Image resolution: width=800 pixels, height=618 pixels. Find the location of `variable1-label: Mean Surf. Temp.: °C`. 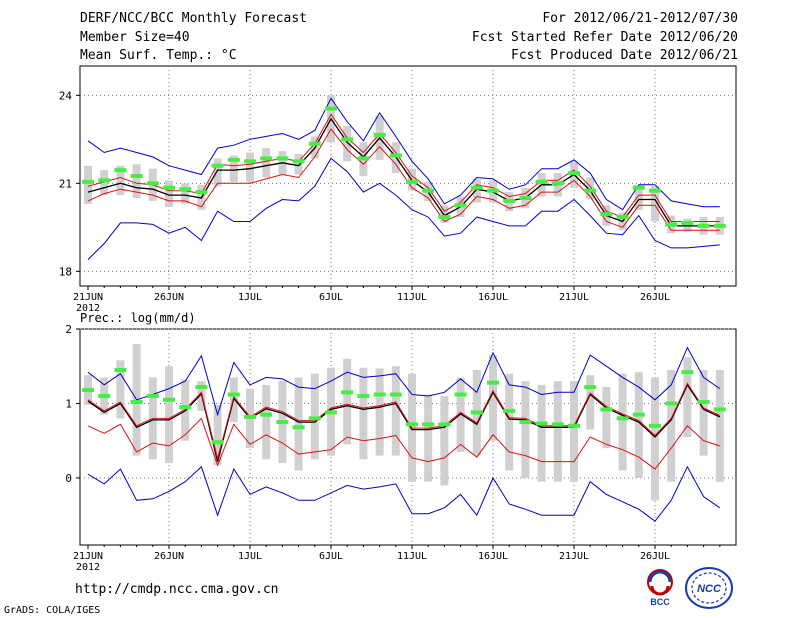

variable1-label: Mean Surf. Temp.: °C is located at coordinates (158, 55).